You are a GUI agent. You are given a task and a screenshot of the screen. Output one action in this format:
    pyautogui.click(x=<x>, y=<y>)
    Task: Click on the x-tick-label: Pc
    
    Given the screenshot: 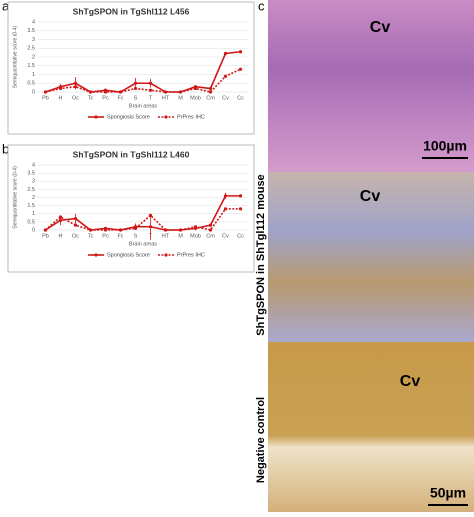 What is the action you would take?
    pyautogui.click(x=105, y=236)
    